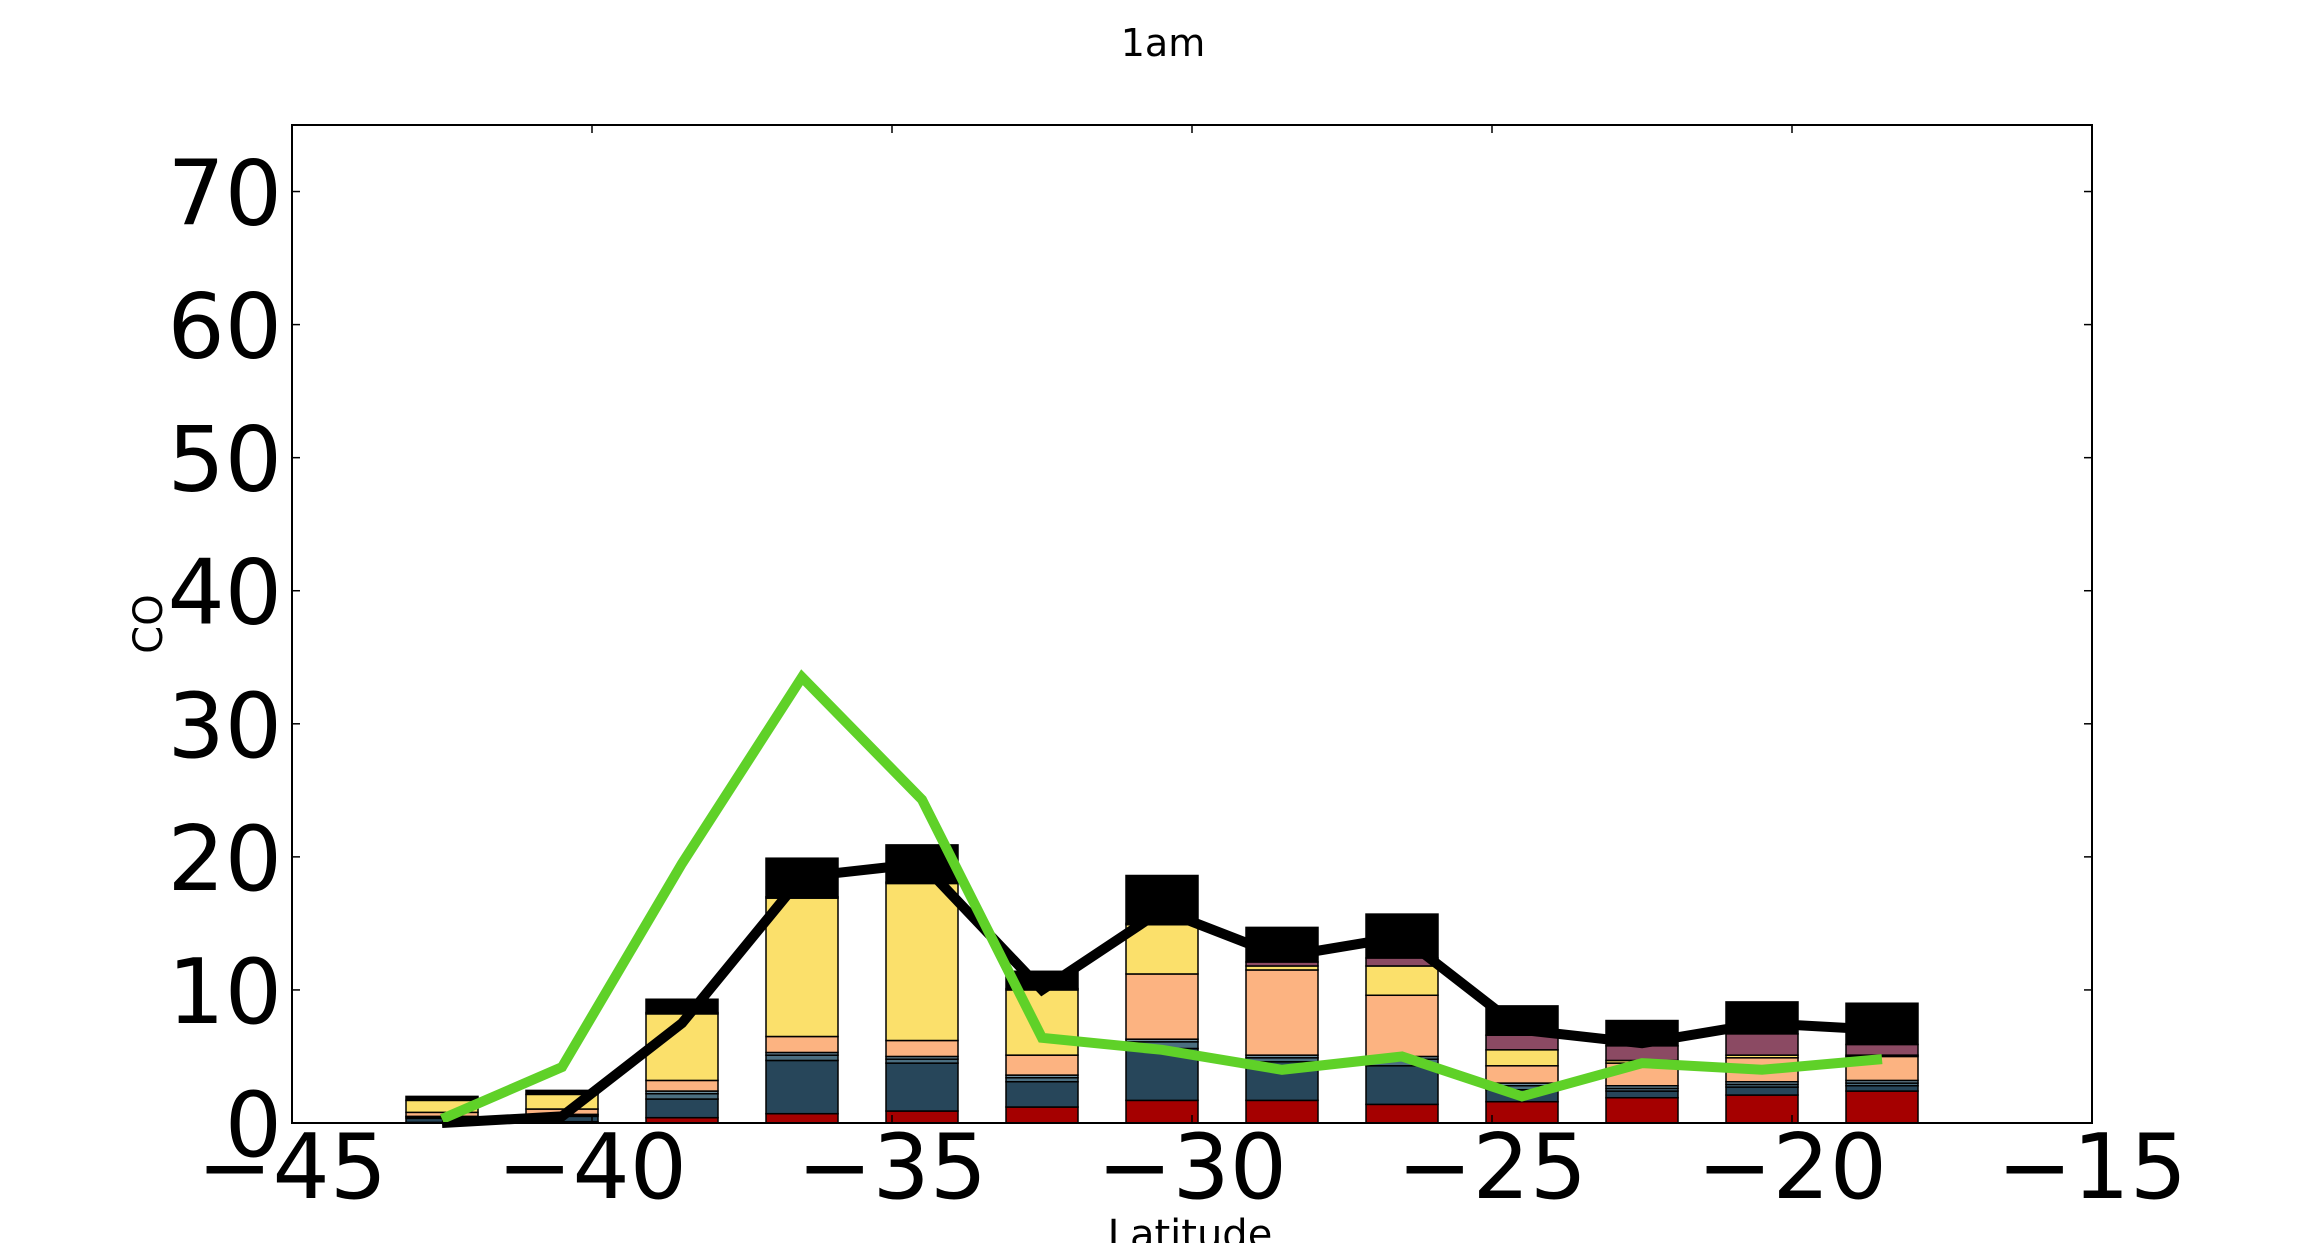 The image size is (2318, 1243). Describe the element at coordinates (1792, 1167) in the screenshot. I see `x-tick-label: −20` at that location.